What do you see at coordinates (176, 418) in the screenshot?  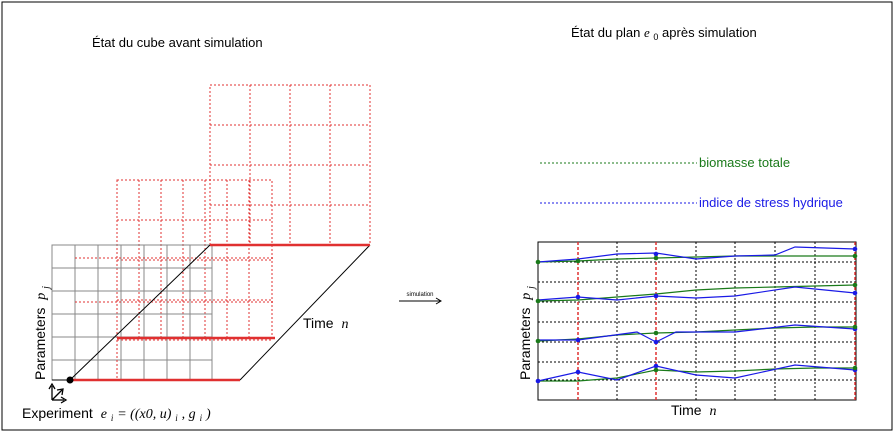 I see `x-formula-sub2: i` at bounding box center [176, 418].